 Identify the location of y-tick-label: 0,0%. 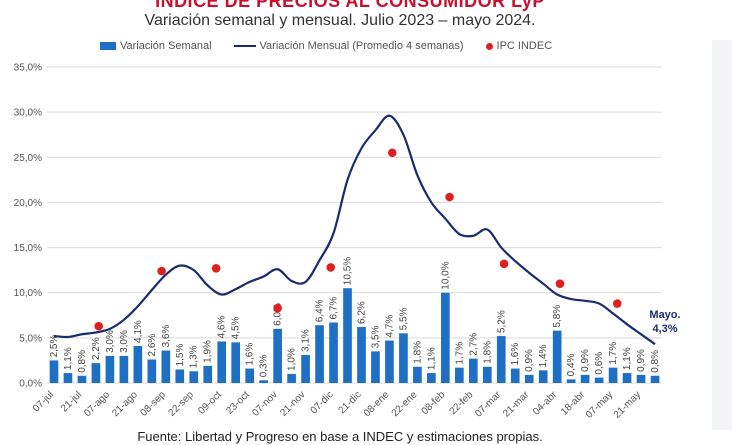
(30, 384).